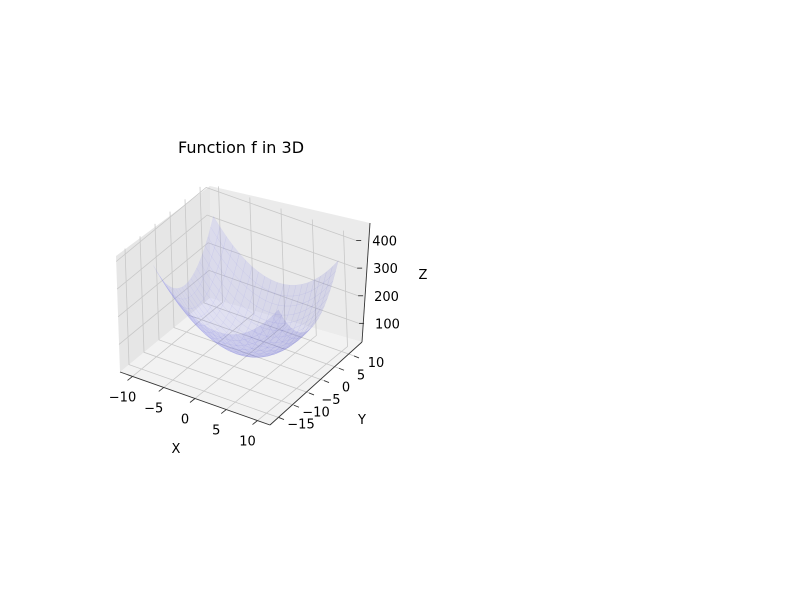 Image resolution: width=800 pixels, height=600 pixels. Describe the element at coordinates (122, 397) in the screenshot. I see `x-tick-label: −10` at that location.